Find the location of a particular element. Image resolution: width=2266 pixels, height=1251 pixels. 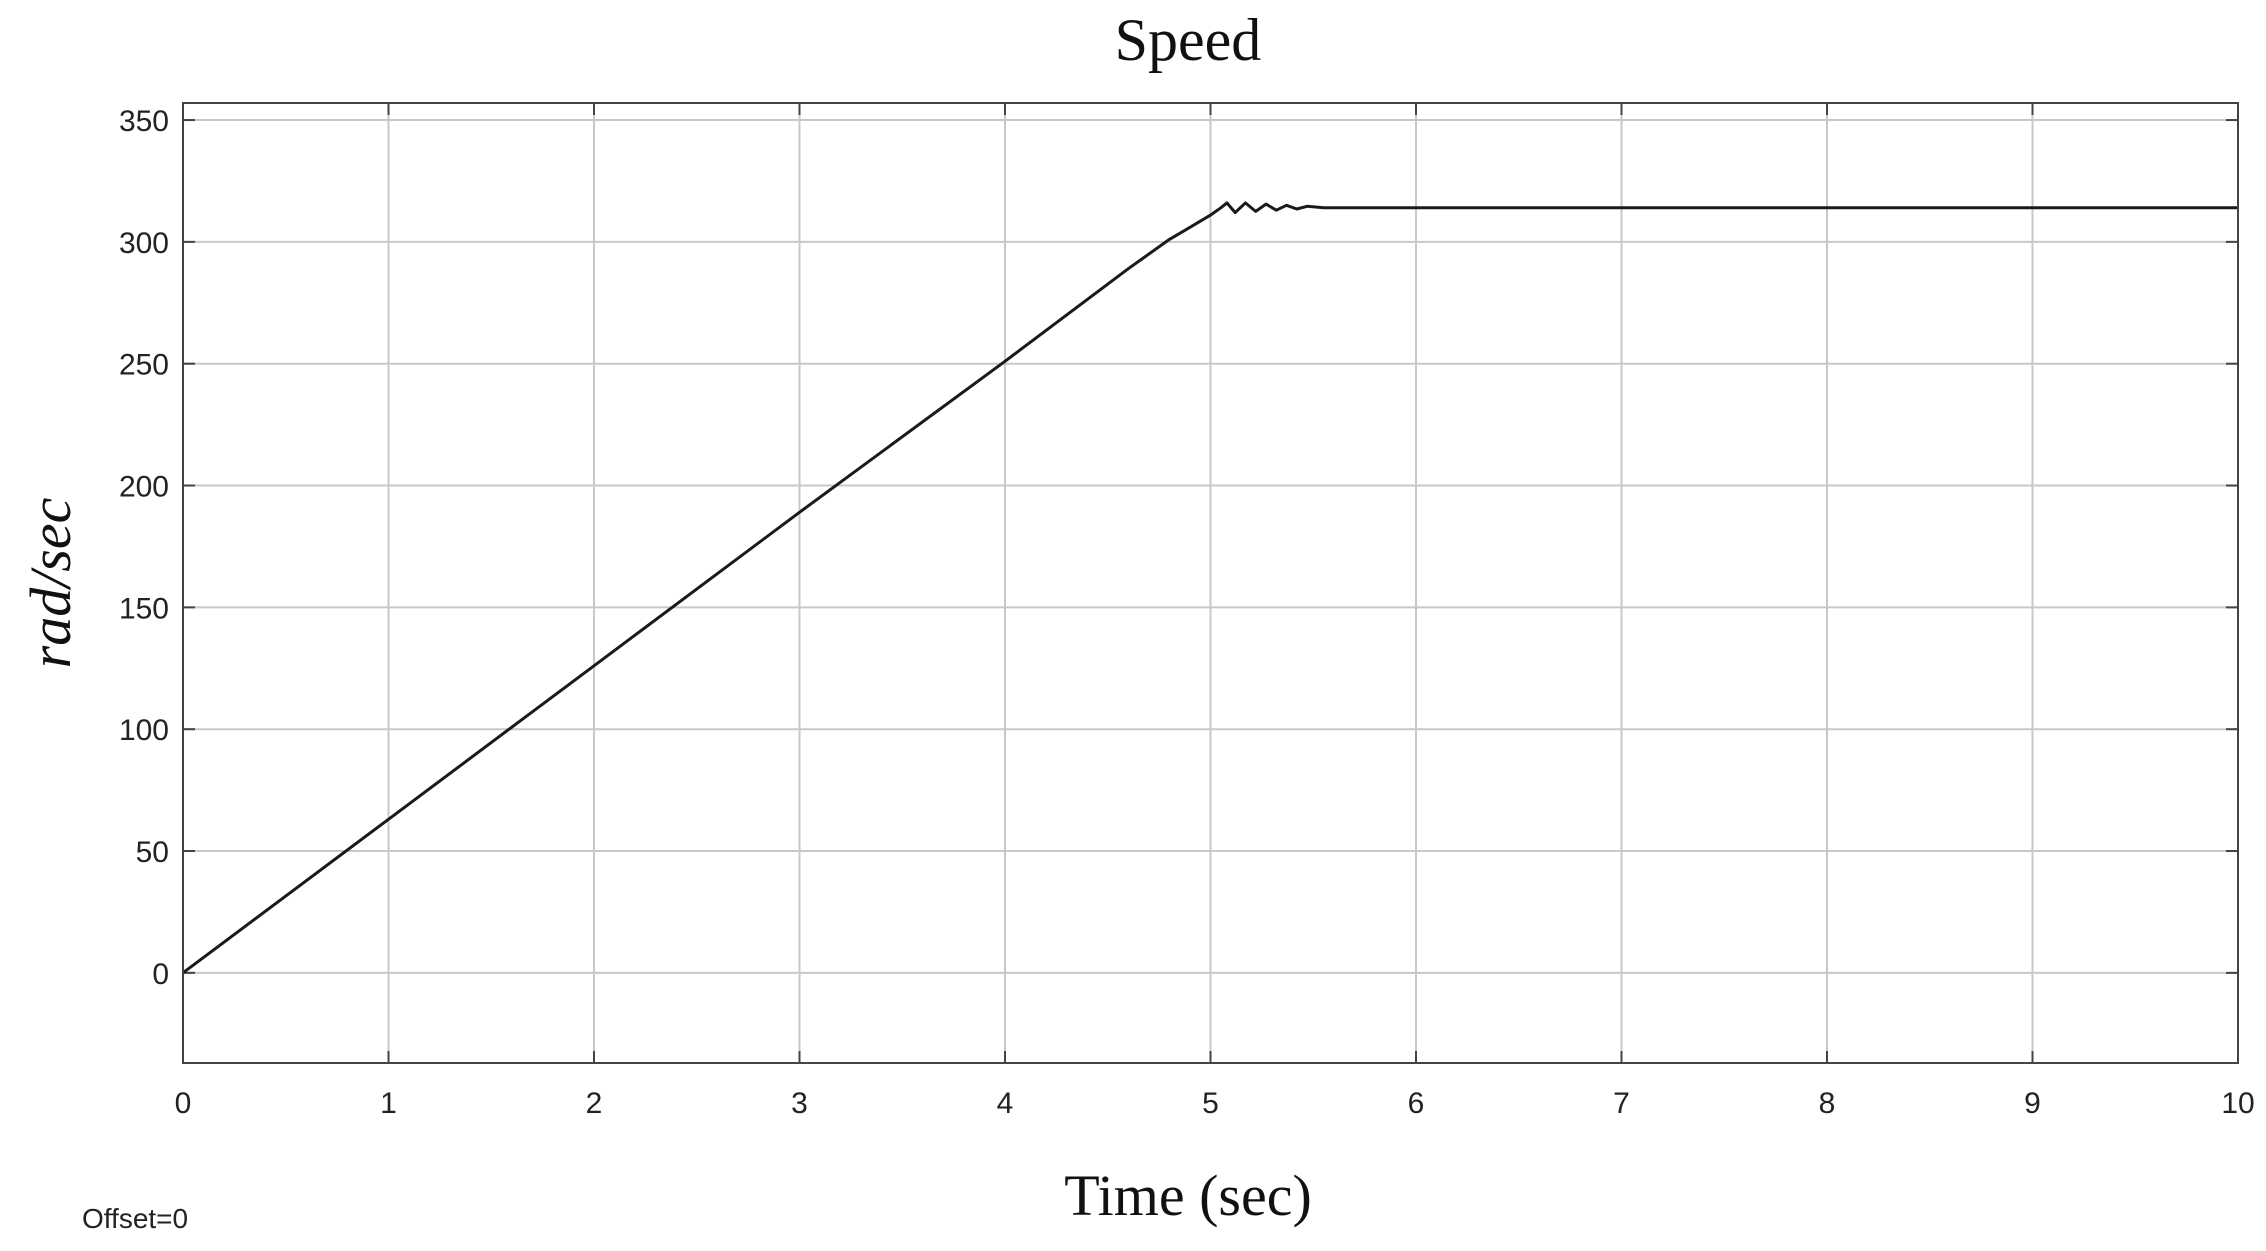

y-tick-label: 100 is located at coordinates (144, 730).